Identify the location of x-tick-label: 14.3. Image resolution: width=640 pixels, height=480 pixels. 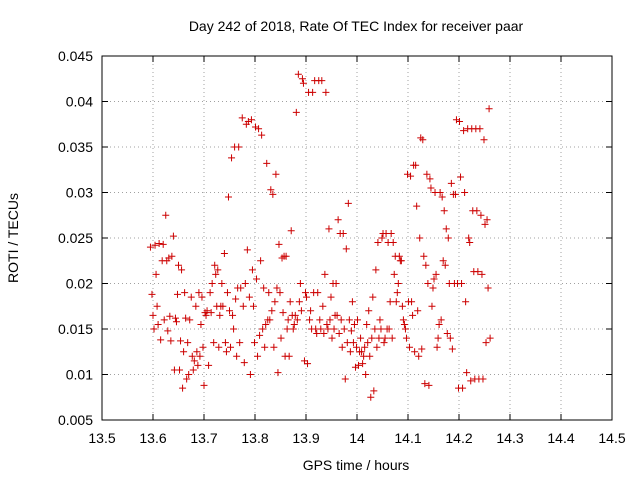
(509, 438).